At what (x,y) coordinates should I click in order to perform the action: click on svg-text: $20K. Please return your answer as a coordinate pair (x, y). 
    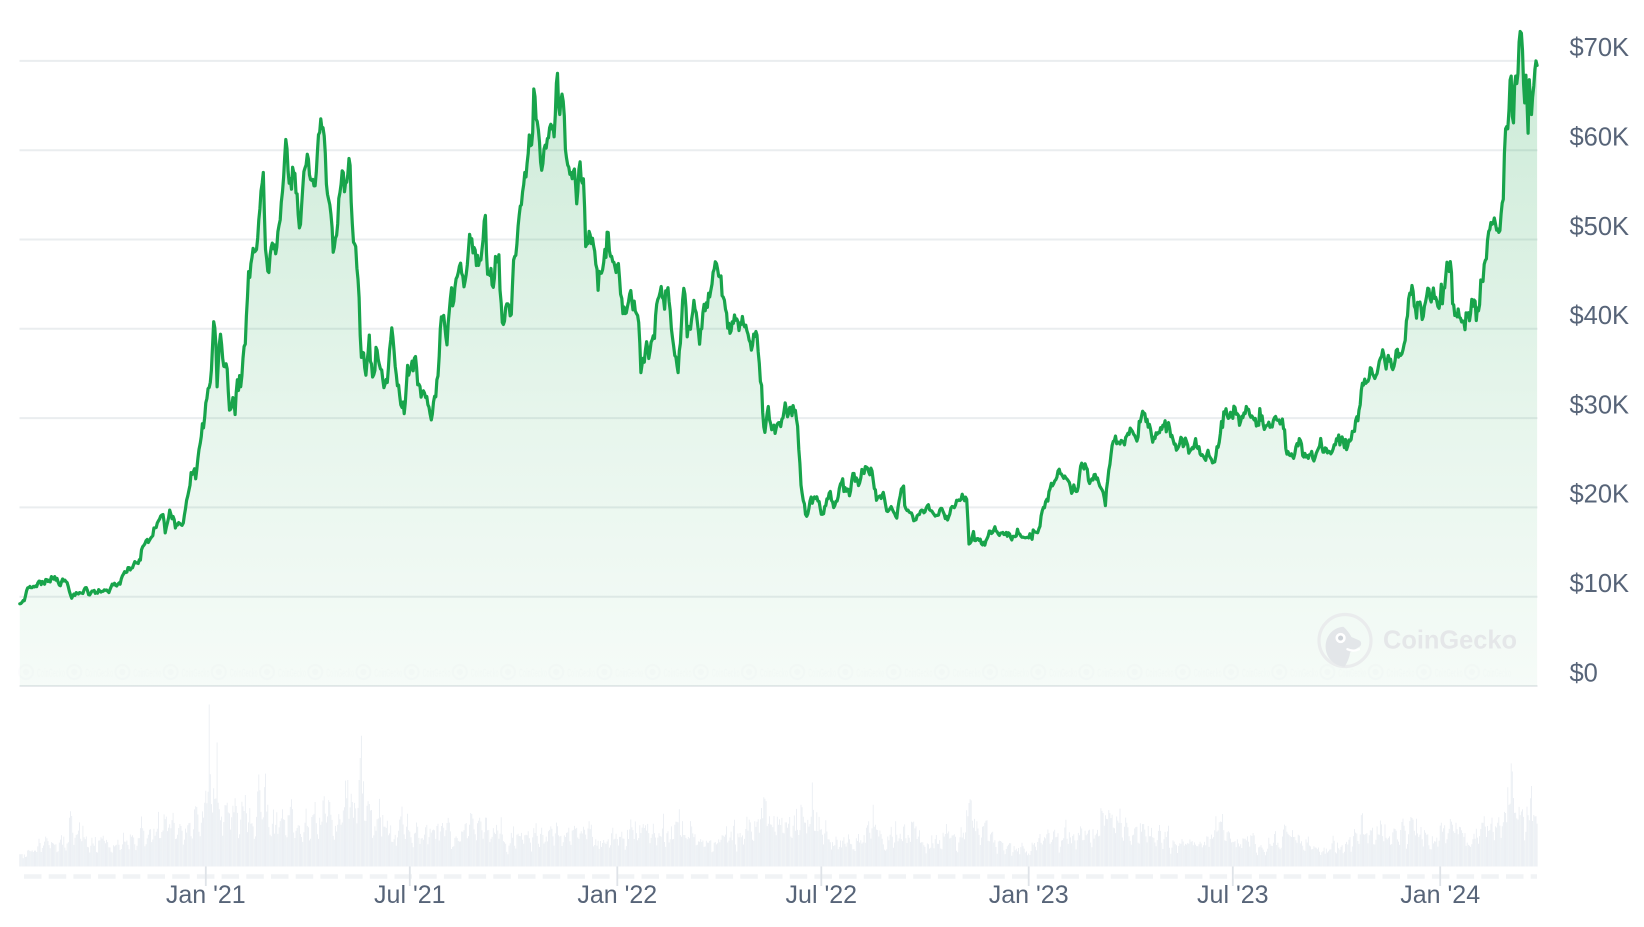
    Looking at the image, I should click on (1600, 495).